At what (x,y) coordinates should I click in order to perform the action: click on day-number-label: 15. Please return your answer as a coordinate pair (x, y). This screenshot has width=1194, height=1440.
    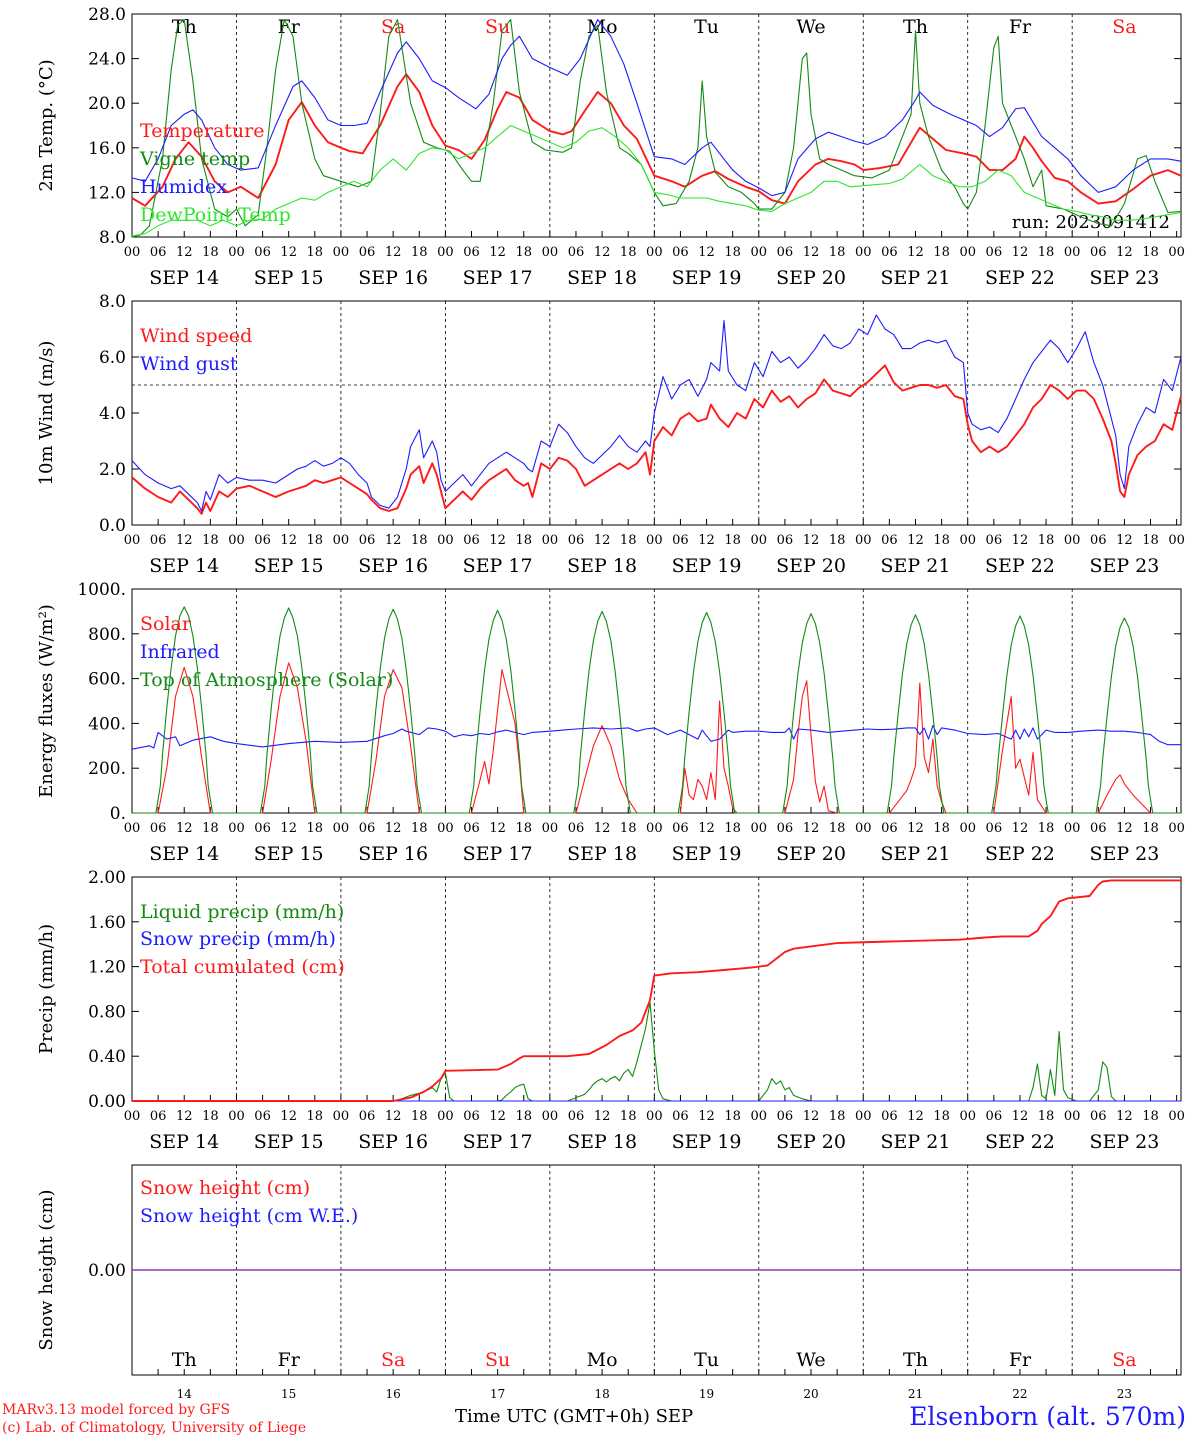
    Looking at the image, I should click on (288, 1394).